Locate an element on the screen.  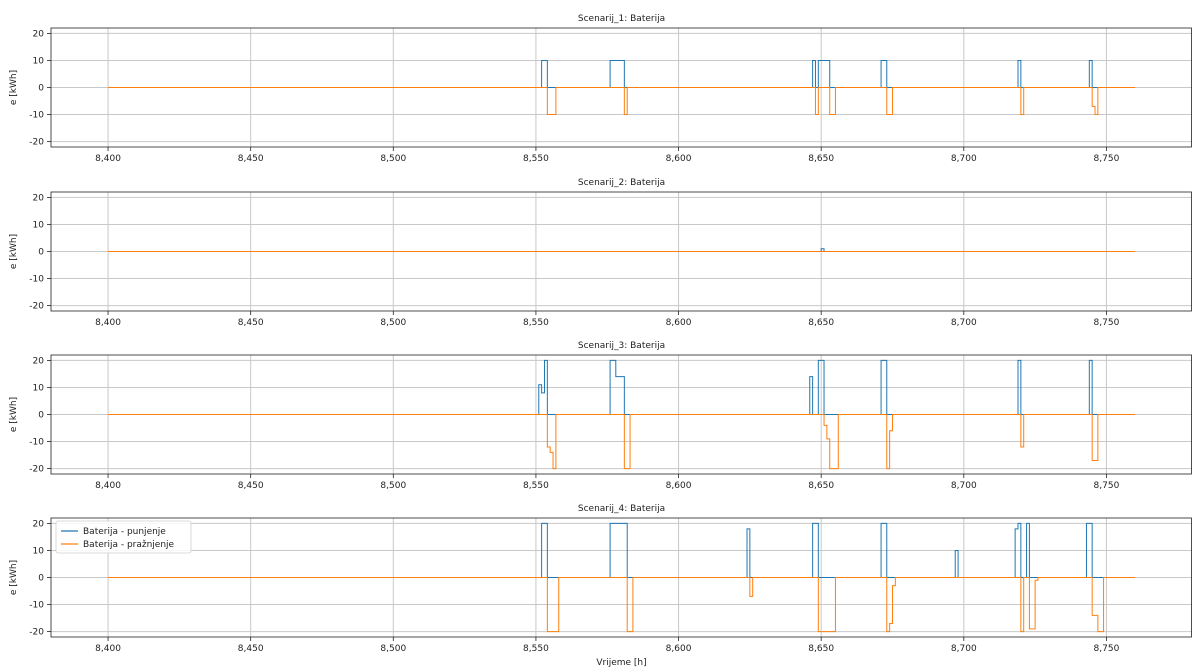
subplot-title: Scenarij_2: Baterija is located at coordinates (621, 183).